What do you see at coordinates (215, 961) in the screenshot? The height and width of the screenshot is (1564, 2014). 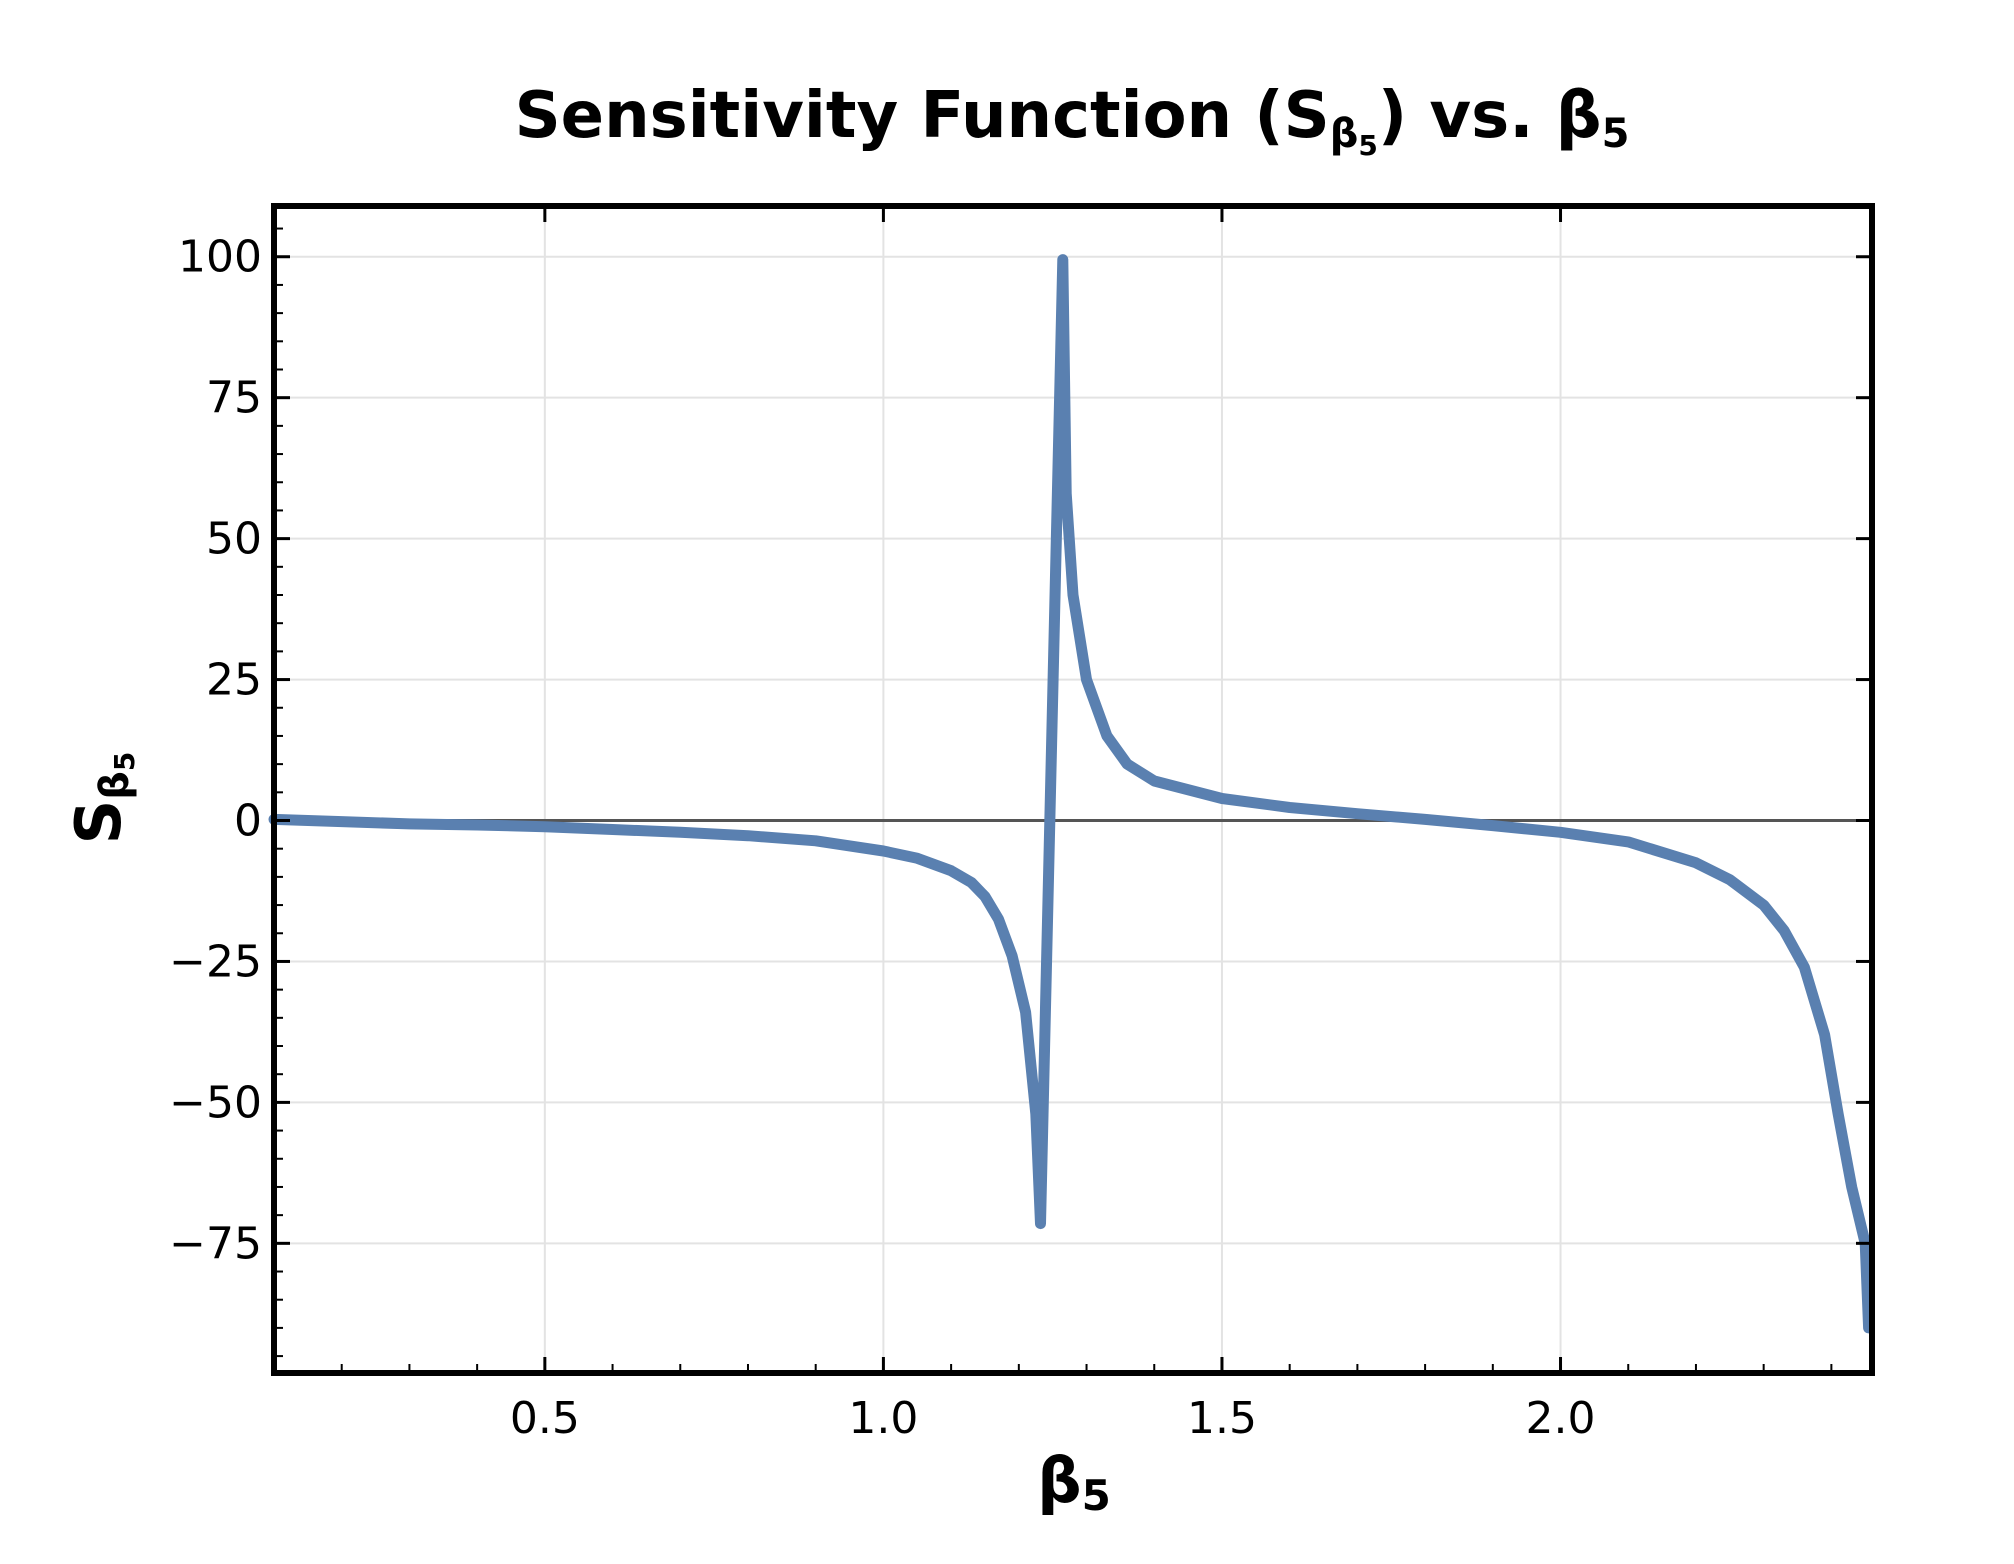 I see `y-tick-label: −25` at bounding box center [215, 961].